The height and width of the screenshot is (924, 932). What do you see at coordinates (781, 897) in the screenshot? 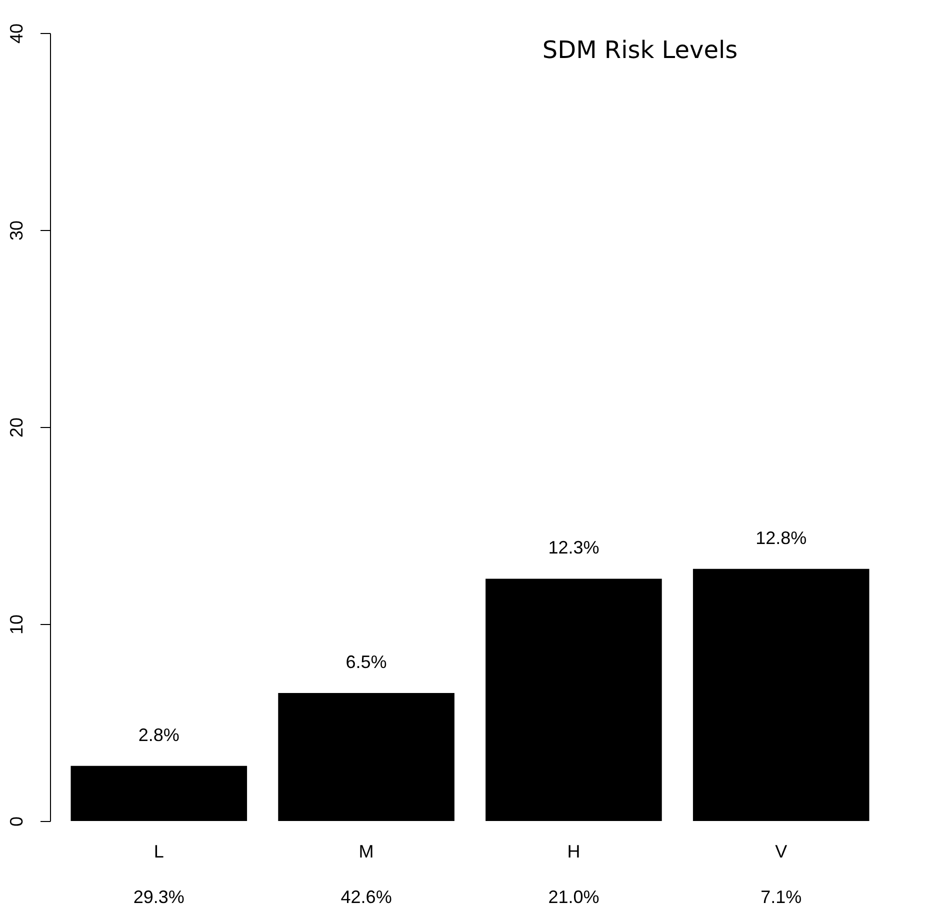
I see `text: 7.1%` at bounding box center [781, 897].